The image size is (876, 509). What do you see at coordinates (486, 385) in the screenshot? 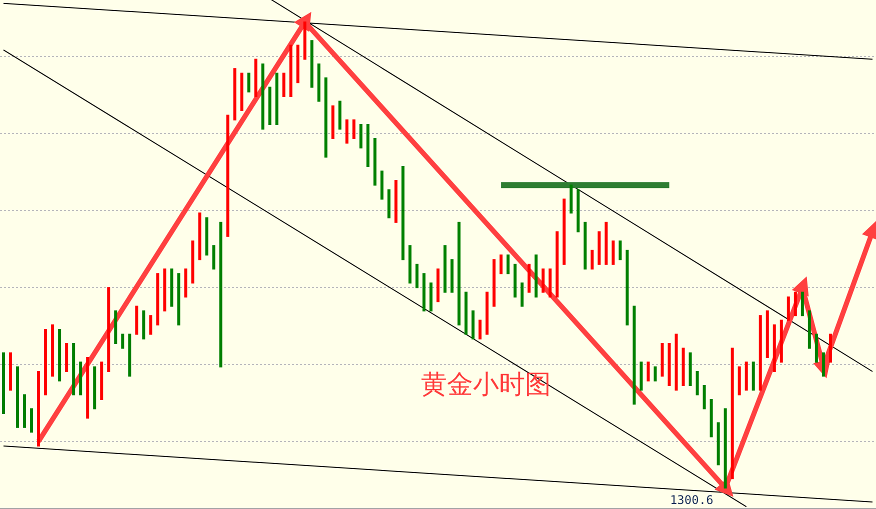
I see `annotation: 黄金小时图` at bounding box center [486, 385].